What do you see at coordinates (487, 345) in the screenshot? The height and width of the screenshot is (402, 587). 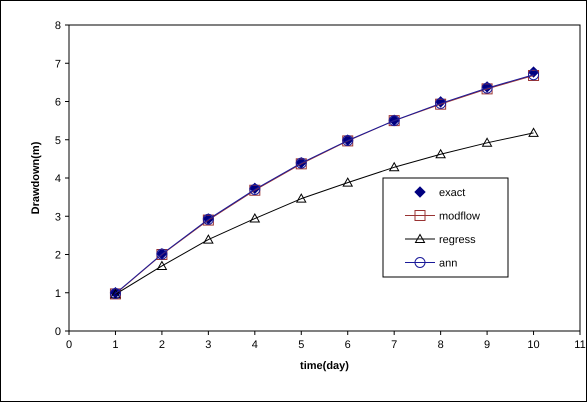 I see `x-tick-label: 9` at bounding box center [487, 345].